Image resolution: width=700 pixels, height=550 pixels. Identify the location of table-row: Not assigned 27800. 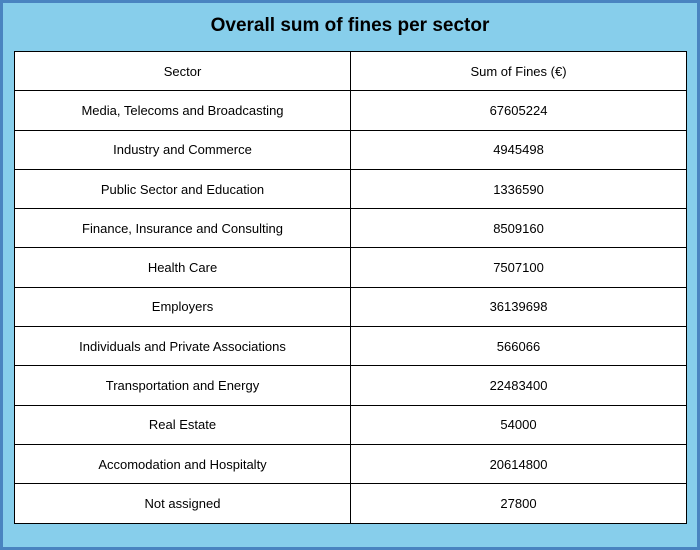
(350, 503).